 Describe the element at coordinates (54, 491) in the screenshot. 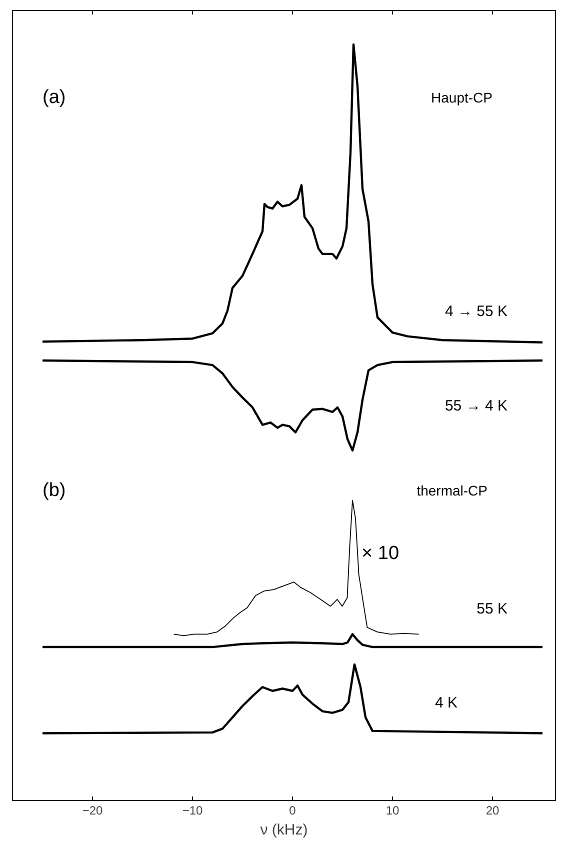

I see `annotation: (b)` at that location.